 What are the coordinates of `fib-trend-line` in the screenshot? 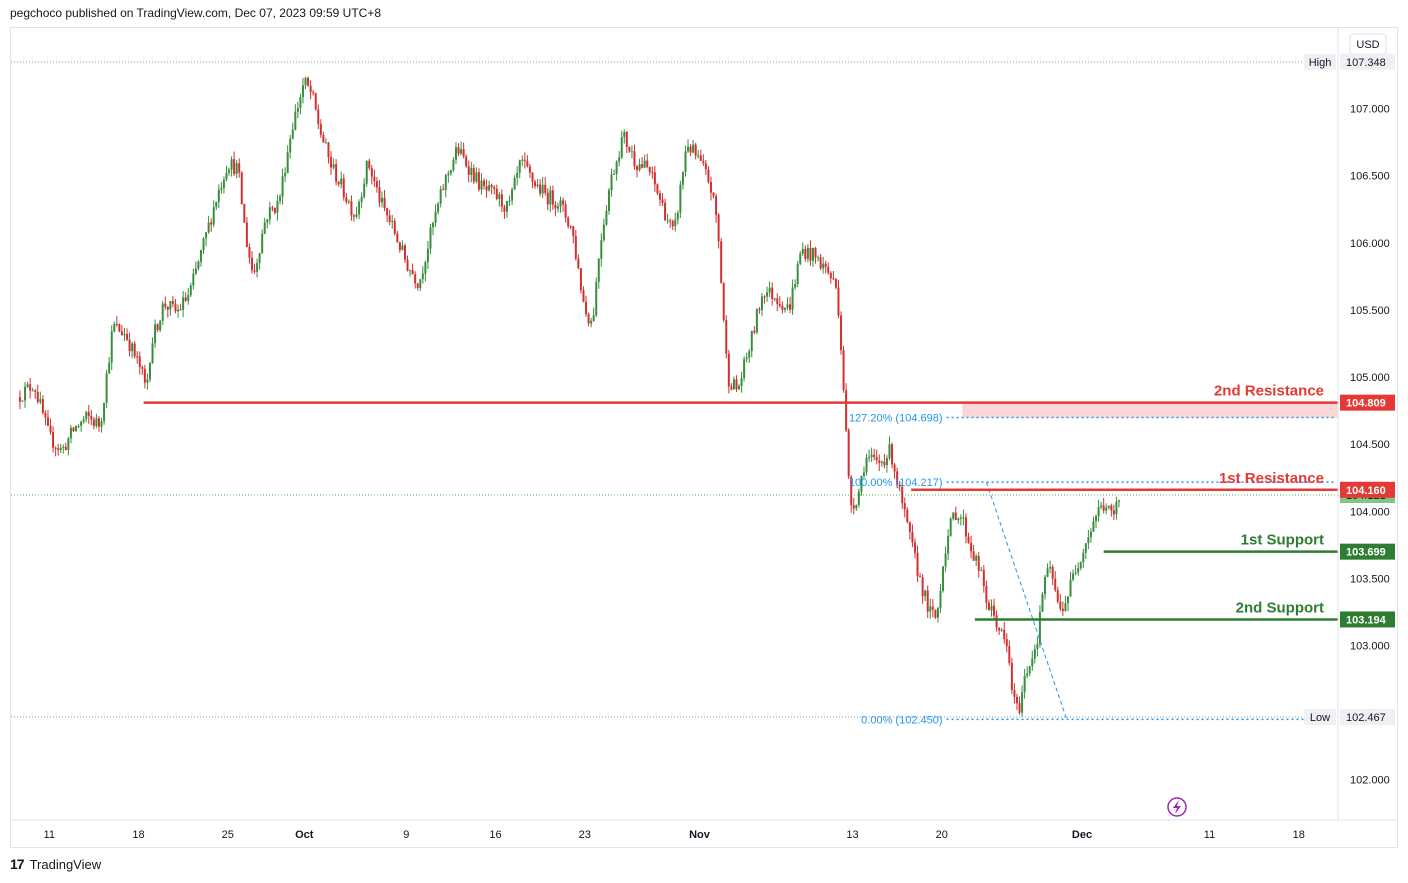 It's located at (1026, 600).